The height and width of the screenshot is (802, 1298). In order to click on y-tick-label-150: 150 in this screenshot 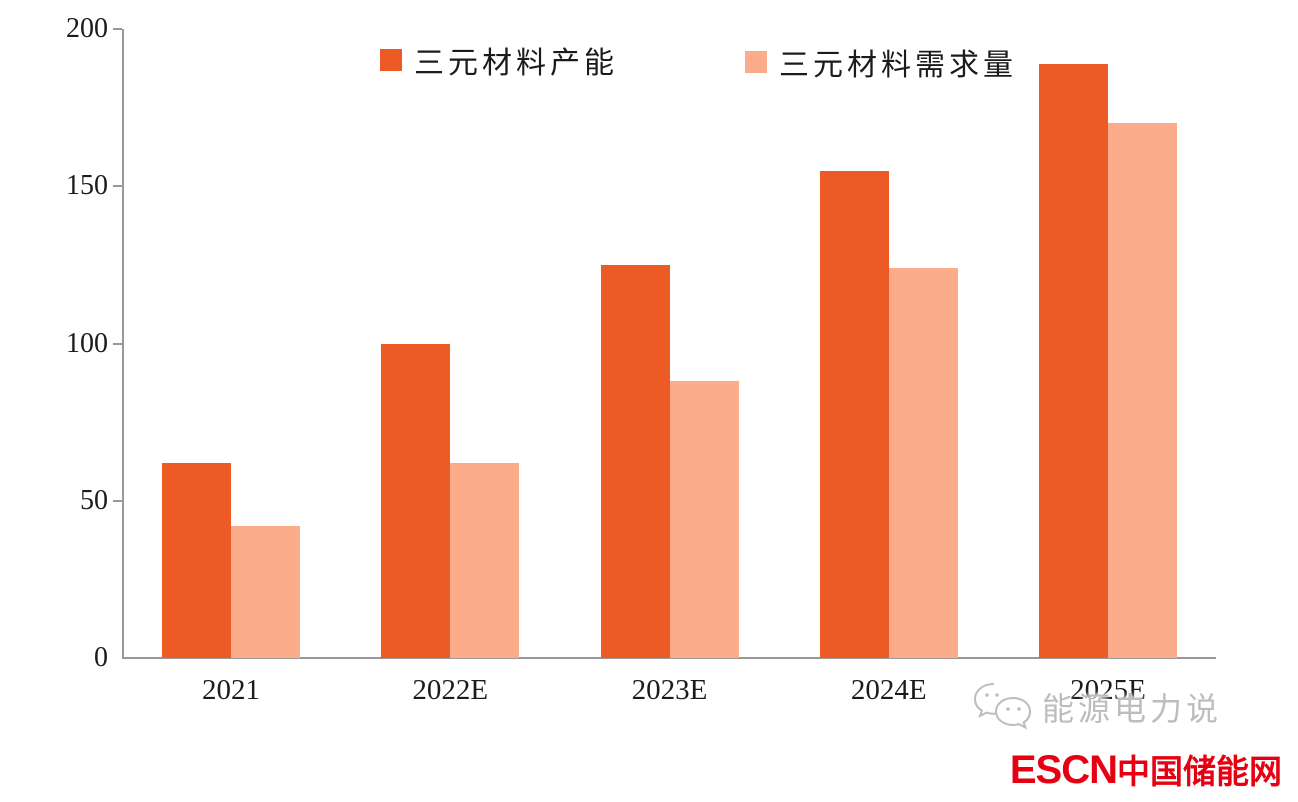, I will do `click(87, 186)`.